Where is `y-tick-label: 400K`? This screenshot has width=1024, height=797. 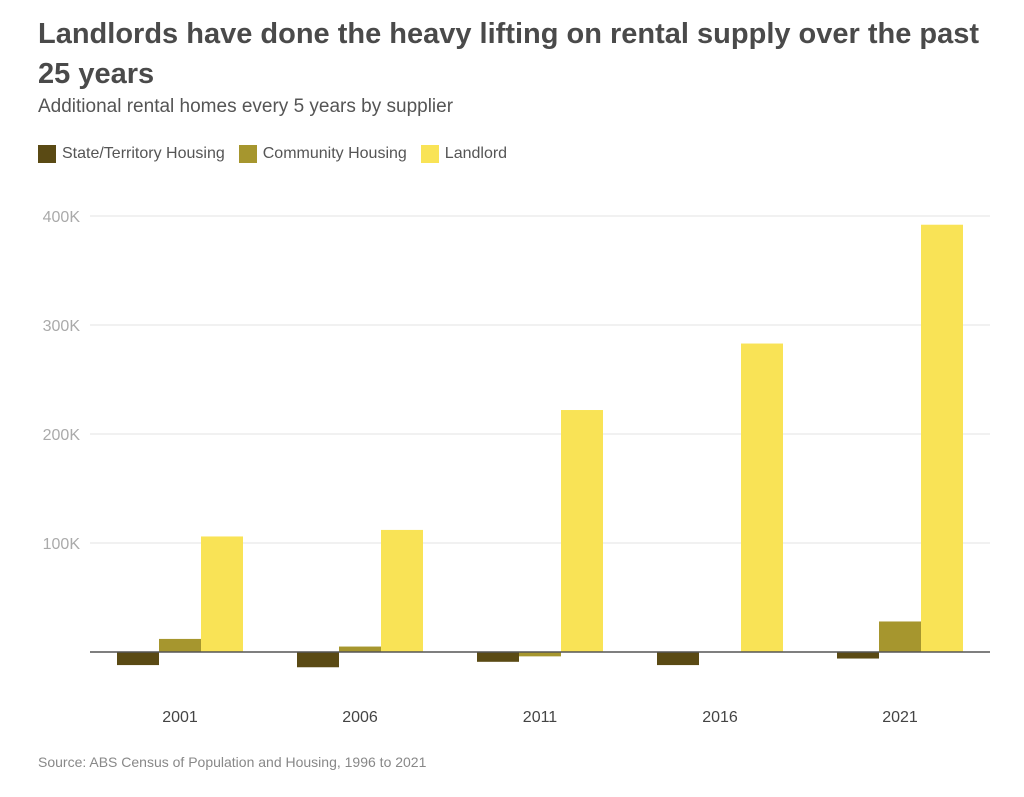
y-tick-label: 400K is located at coordinates (62, 217).